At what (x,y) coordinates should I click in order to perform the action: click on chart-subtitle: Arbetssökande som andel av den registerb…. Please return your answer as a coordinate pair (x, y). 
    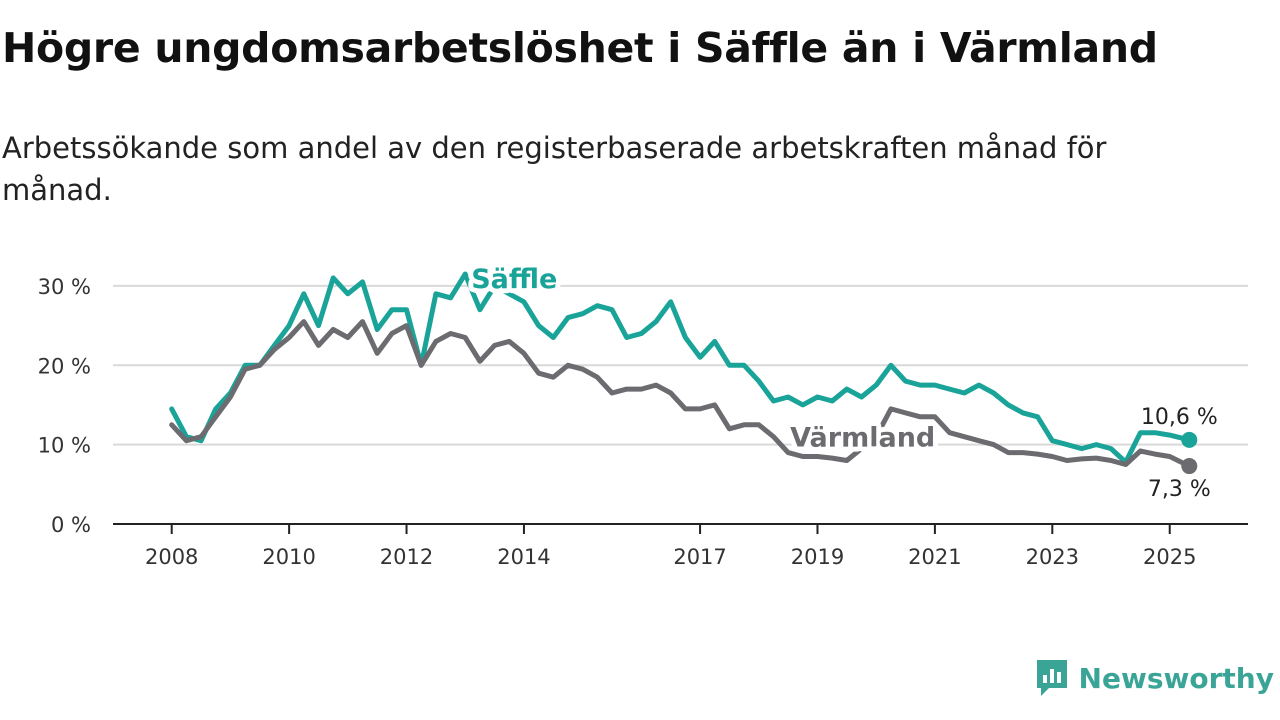
    Looking at the image, I should click on (554, 169).